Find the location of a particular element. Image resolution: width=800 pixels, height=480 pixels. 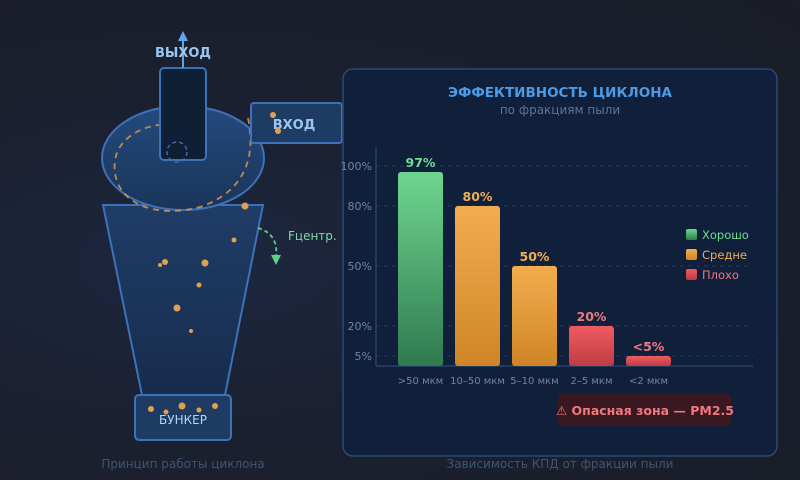

danger-zone-label: ⚠ Опасная зона — PM2.5 is located at coordinates (645, 410).